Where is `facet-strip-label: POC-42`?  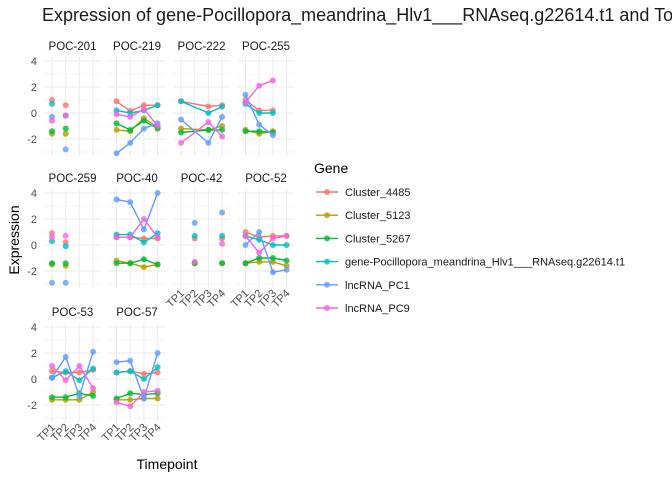 facet-strip-label: POC-42 is located at coordinates (202, 179).